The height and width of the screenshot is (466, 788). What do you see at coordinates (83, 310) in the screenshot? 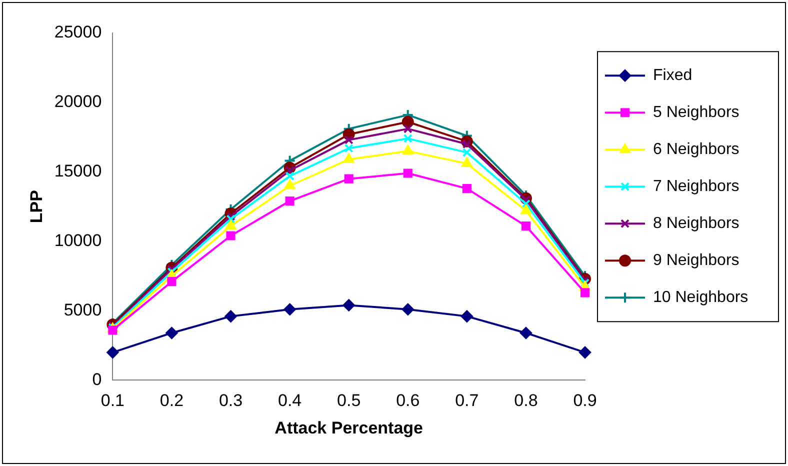
I see `y-tick-label: 5000` at bounding box center [83, 310].